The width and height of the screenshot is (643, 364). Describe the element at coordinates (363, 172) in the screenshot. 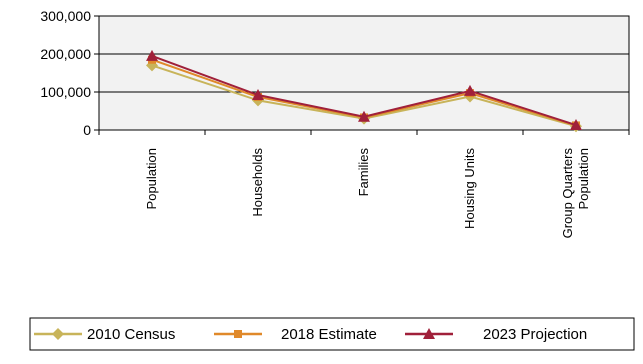

I see `x-category-label: Families` at that location.